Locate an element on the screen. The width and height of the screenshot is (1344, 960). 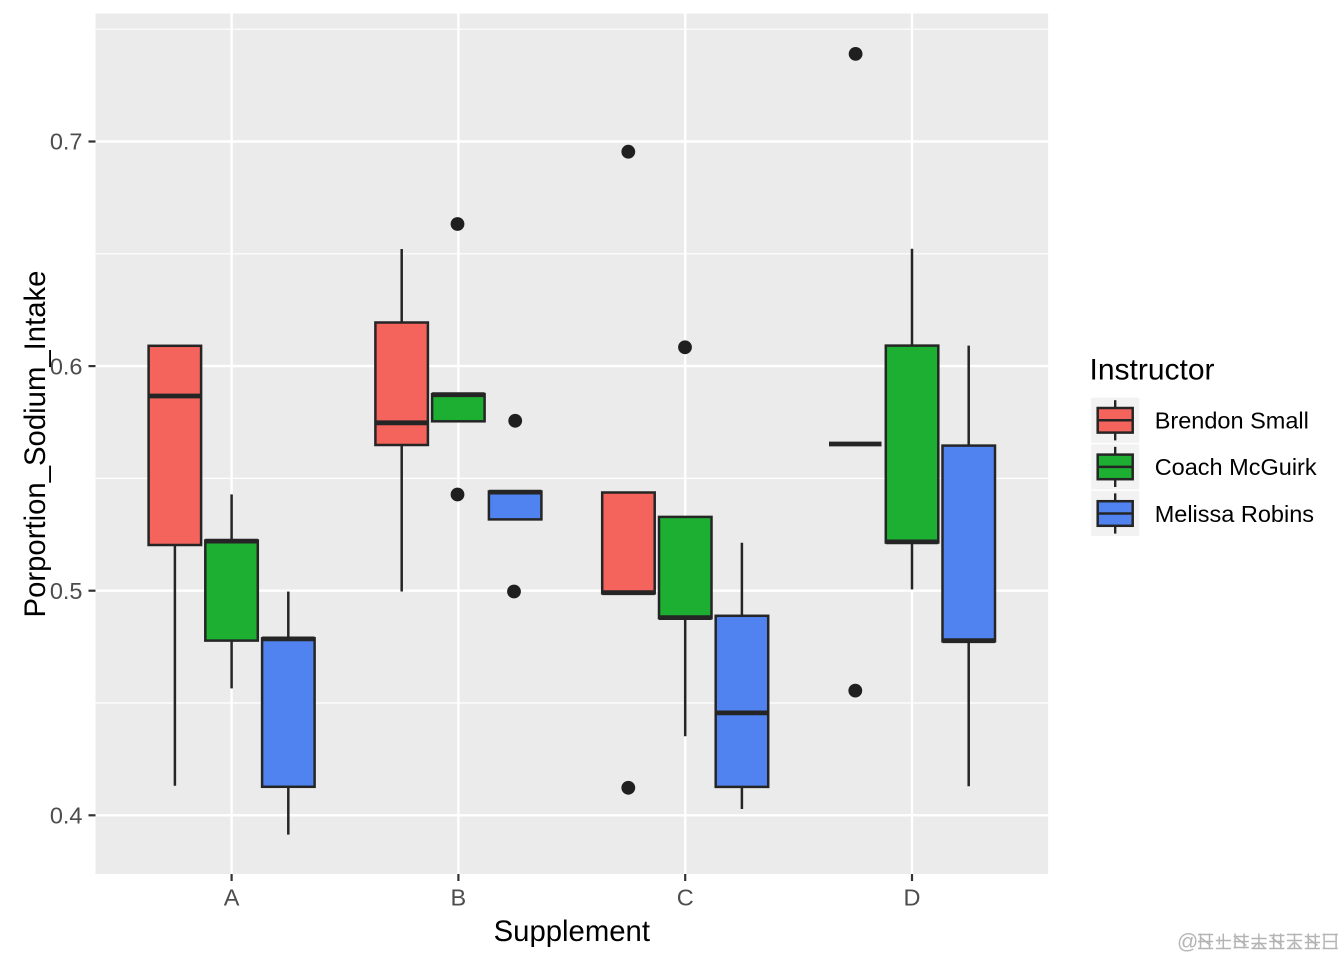
svg-text: Instructor is located at coordinates (1152, 370).